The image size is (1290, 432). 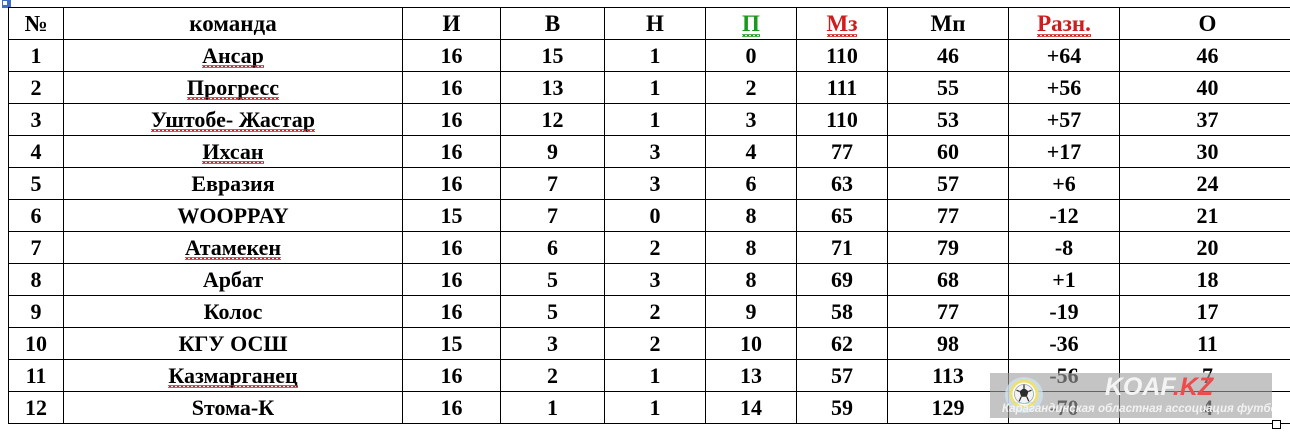 I want to click on cell-value-w: 9, so click(x=552, y=151).